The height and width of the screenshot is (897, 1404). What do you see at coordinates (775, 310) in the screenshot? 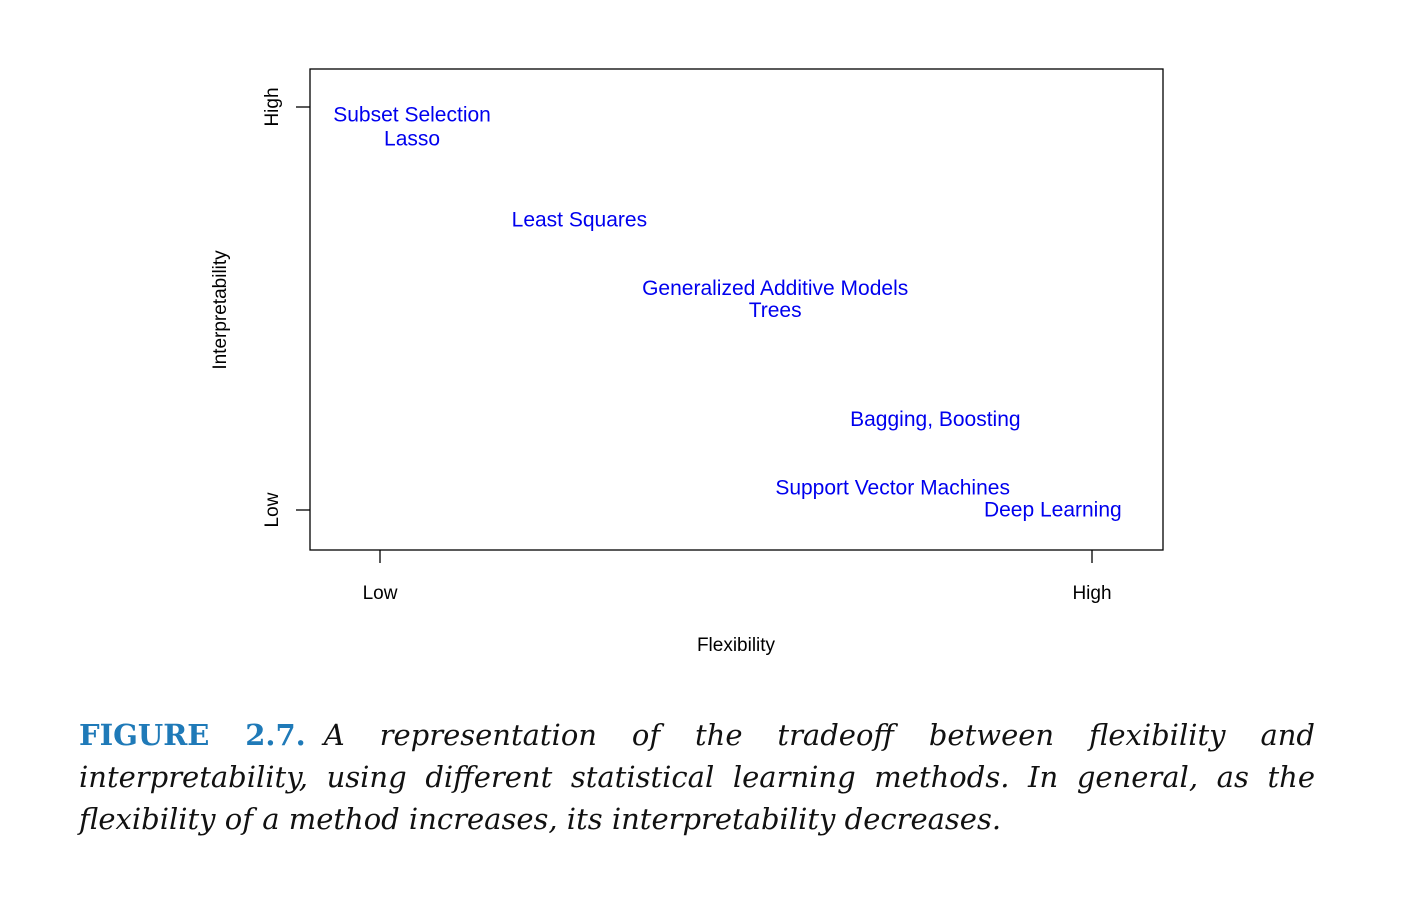
I see `method-label-trees: Trees` at bounding box center [775, 310].